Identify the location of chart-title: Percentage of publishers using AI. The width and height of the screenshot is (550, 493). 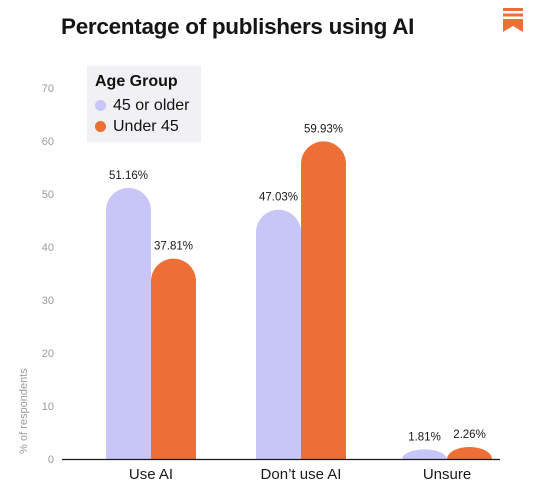
(238, 26).